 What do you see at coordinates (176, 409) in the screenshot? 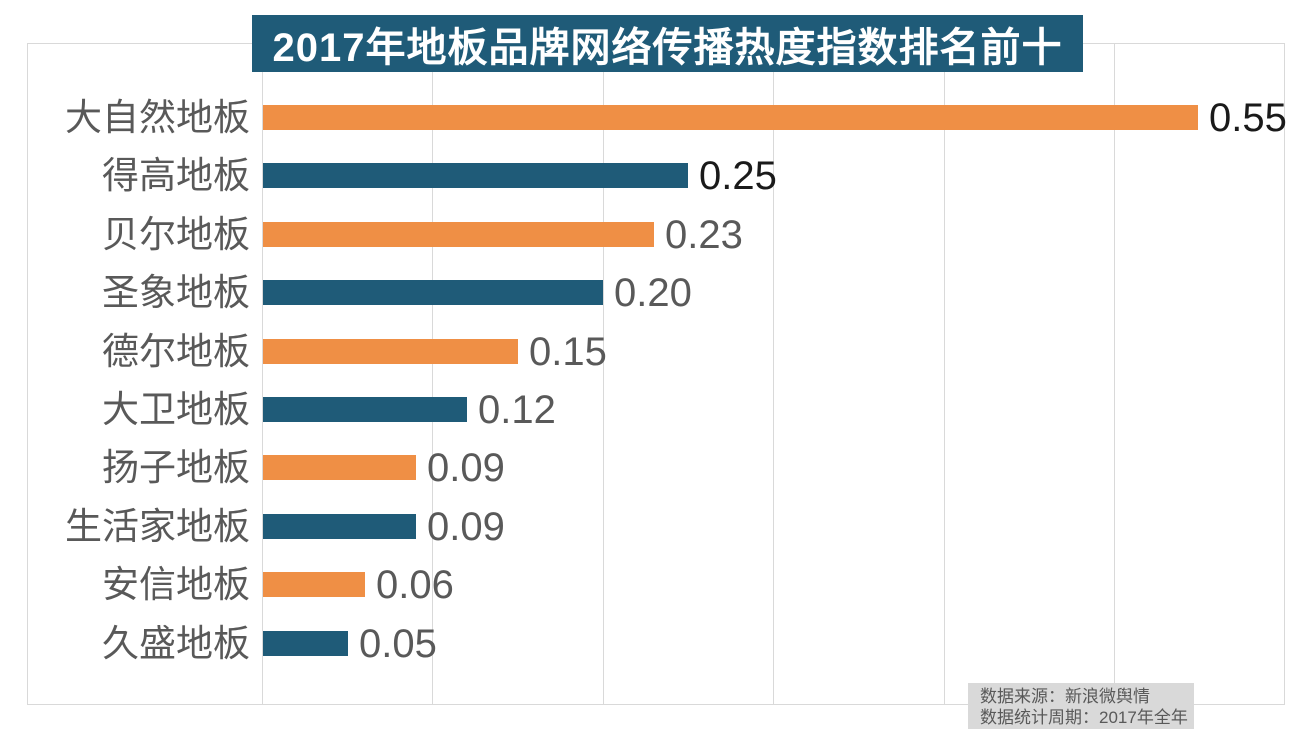
I see `category-label: 大卫地板` at bounding box center [176, 409].